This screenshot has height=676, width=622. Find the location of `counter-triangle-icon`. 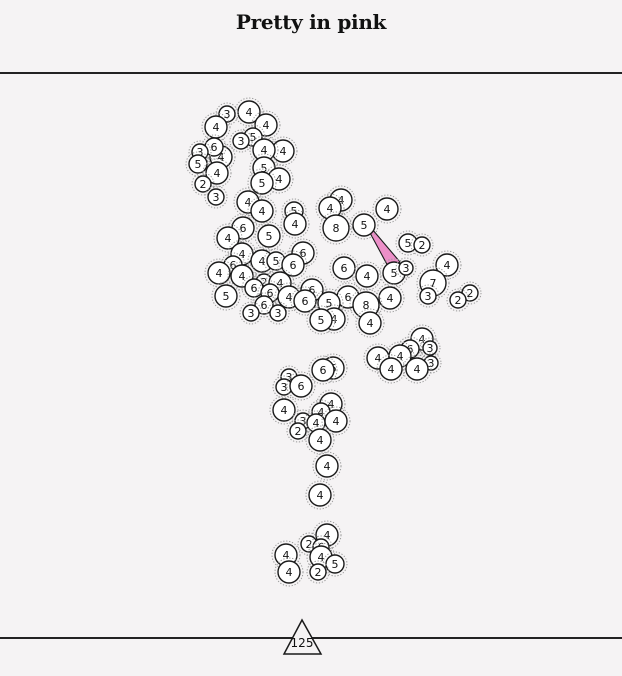

counter-triangle-icon is located at coordinates (302, 636).